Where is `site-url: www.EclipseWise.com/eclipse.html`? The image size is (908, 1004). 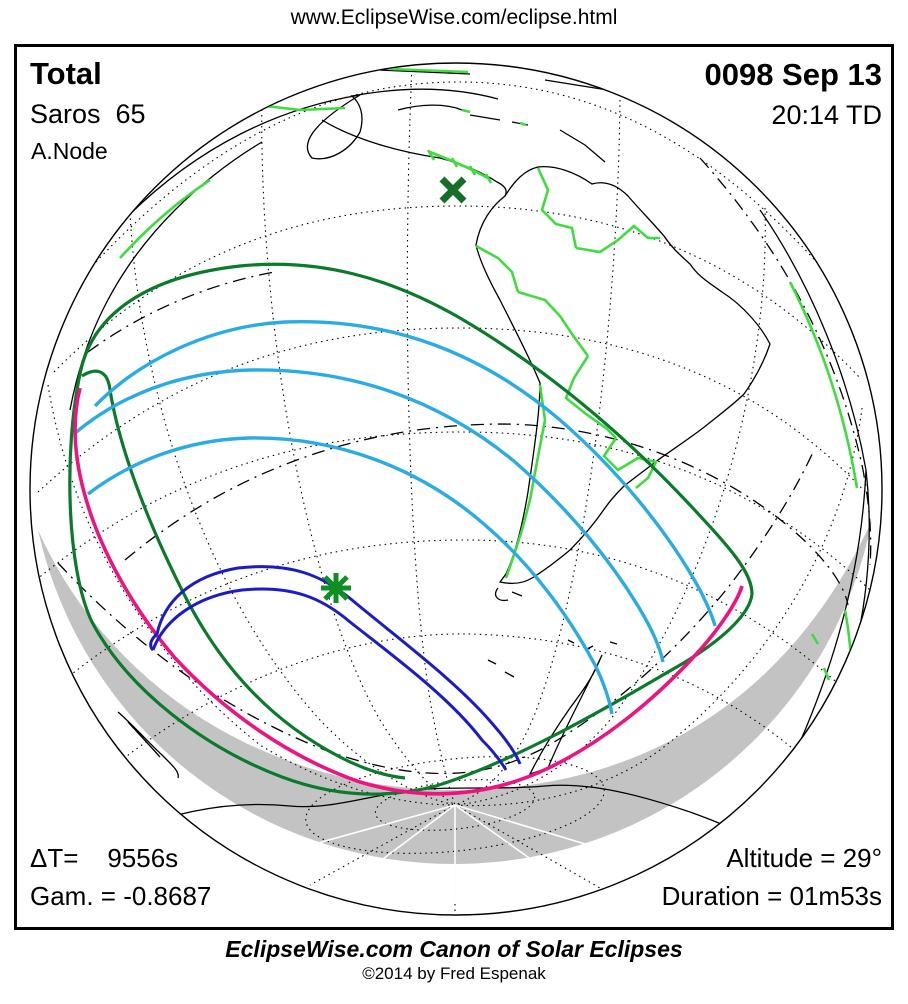 site-url: www.EclipseWise.com/eclipse.html is located at coordinates (454, 17).